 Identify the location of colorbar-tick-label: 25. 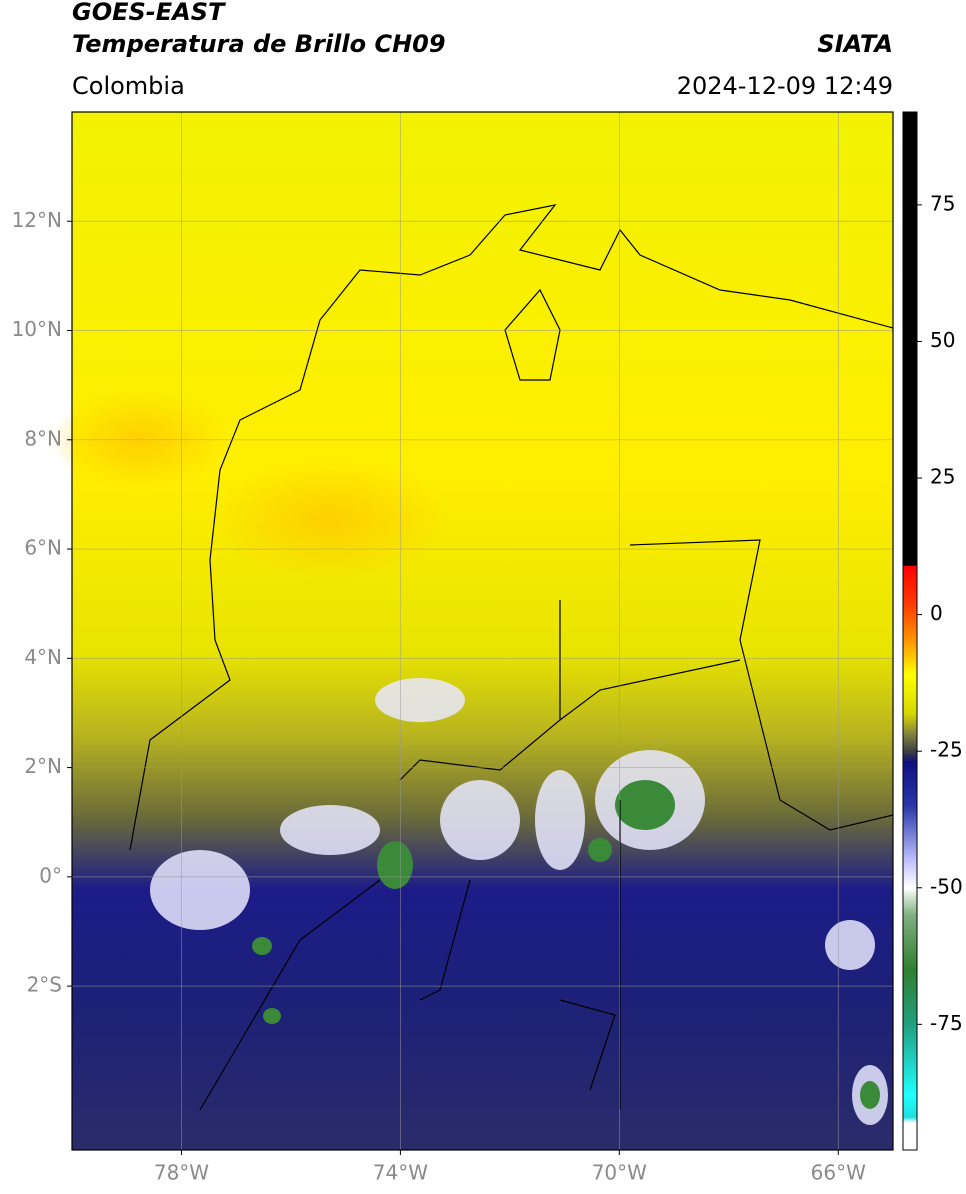
(942, 477).